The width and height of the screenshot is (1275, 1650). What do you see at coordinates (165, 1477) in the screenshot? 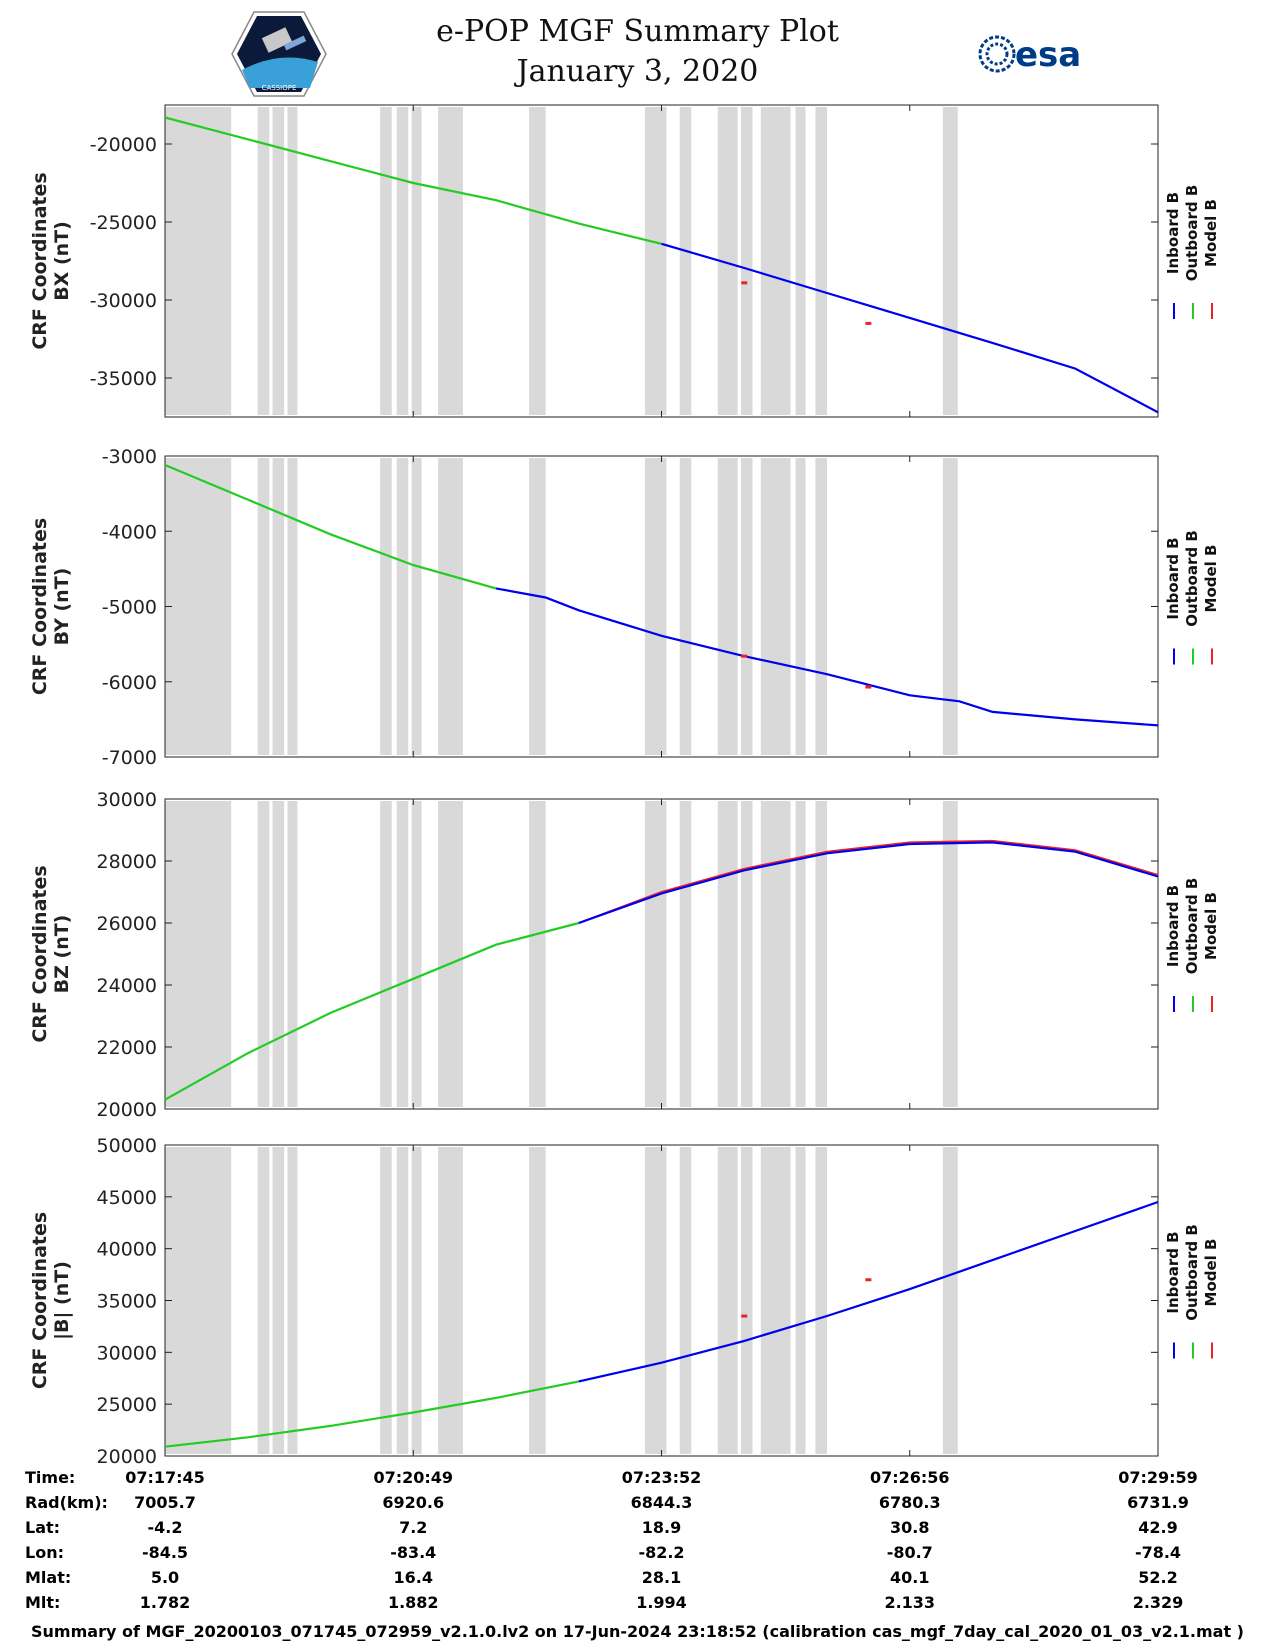
I see `info-value: 07:17:45` at bounding box center [165, 1477].